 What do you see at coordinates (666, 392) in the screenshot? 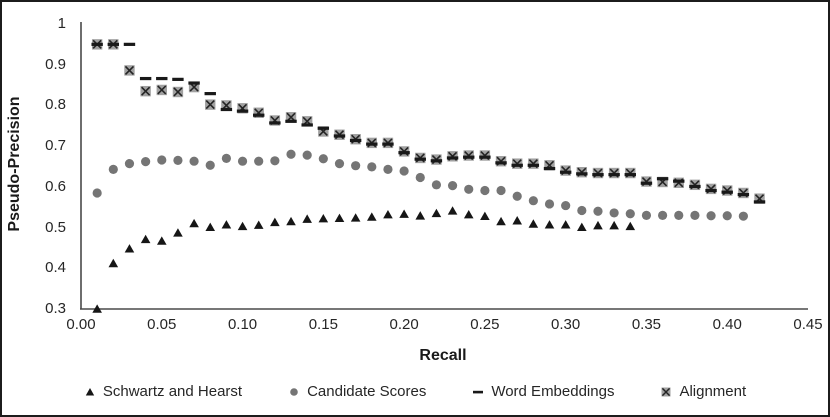
I see `x-square-marker-icon` at bounding box center [666, 392].